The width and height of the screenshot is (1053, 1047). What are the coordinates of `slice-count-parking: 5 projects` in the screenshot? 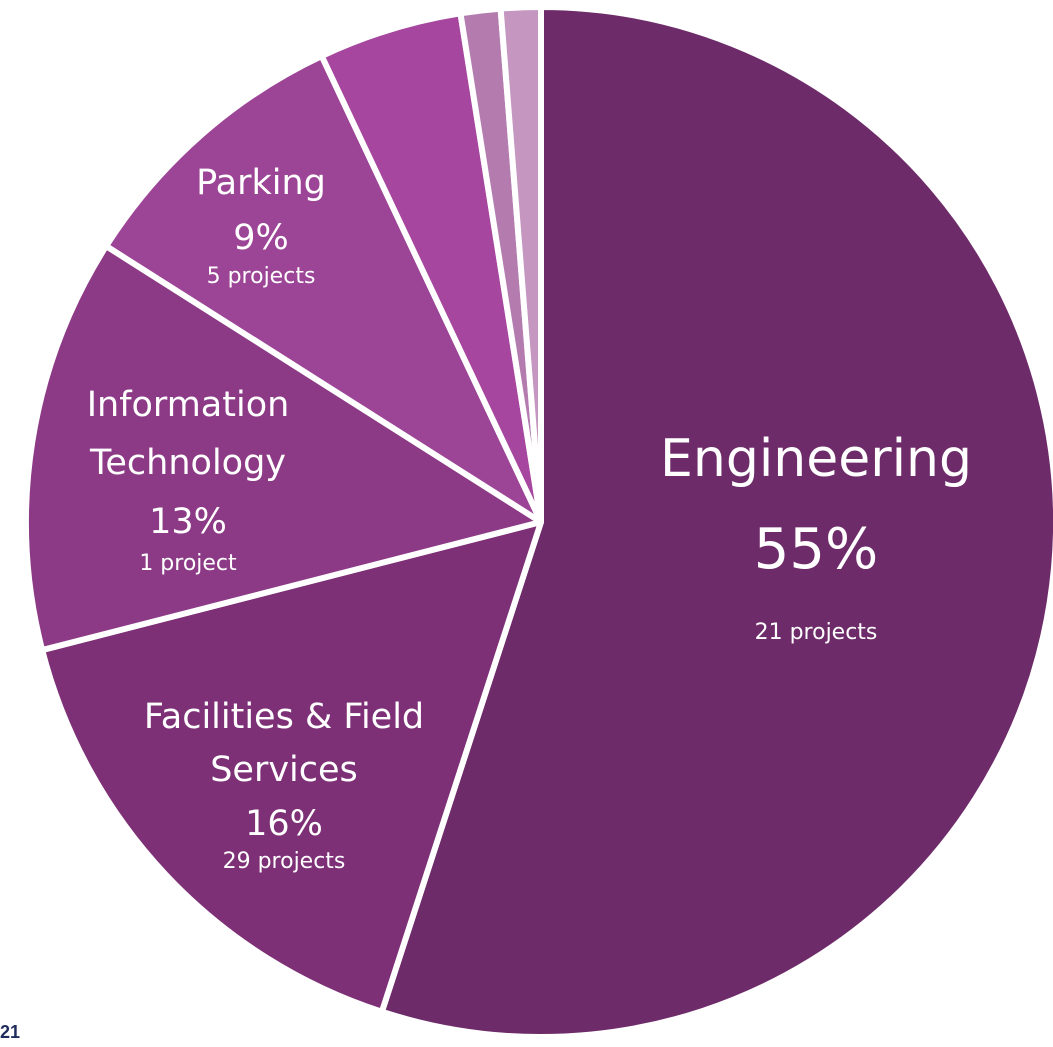 It's located at (261, 276).